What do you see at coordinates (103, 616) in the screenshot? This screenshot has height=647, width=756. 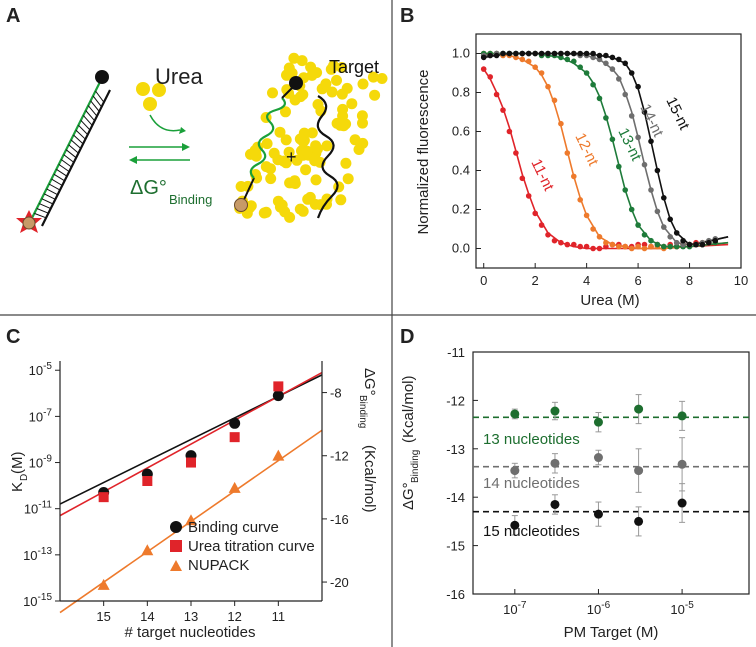 I see `x-tick-label: 15` at bounding box center [103, 616].